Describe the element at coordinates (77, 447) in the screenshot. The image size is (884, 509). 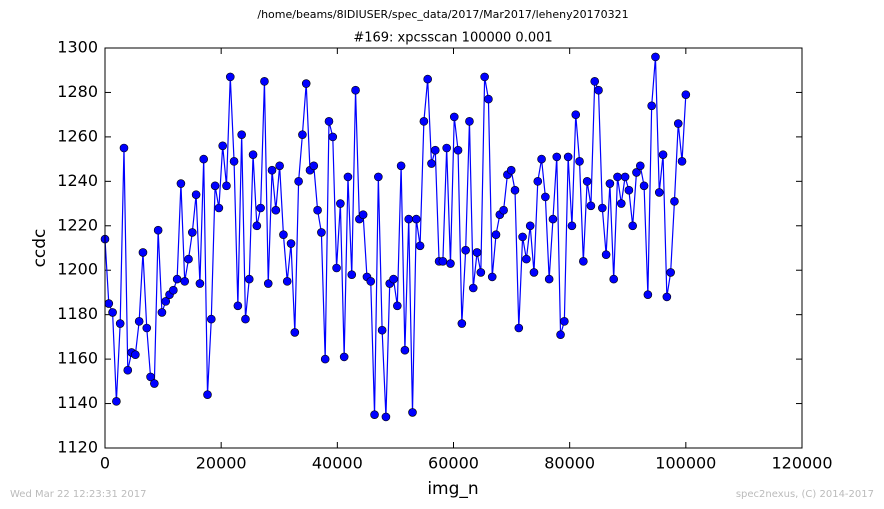
I see `y-tick-label: 1120` at that location.